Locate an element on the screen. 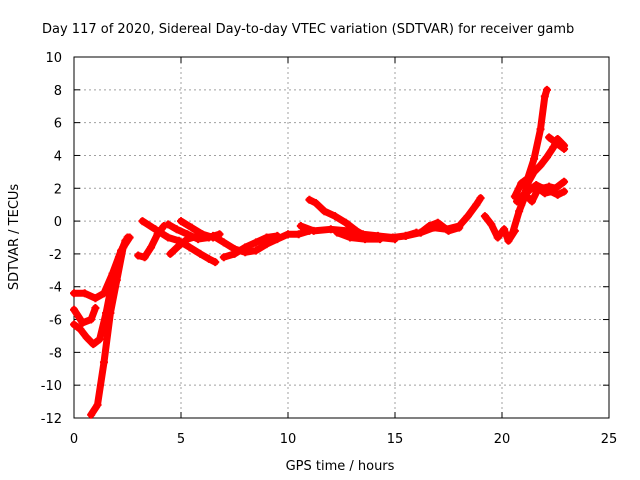  y-tick-label: -12 is located at coordinates (51, 419).